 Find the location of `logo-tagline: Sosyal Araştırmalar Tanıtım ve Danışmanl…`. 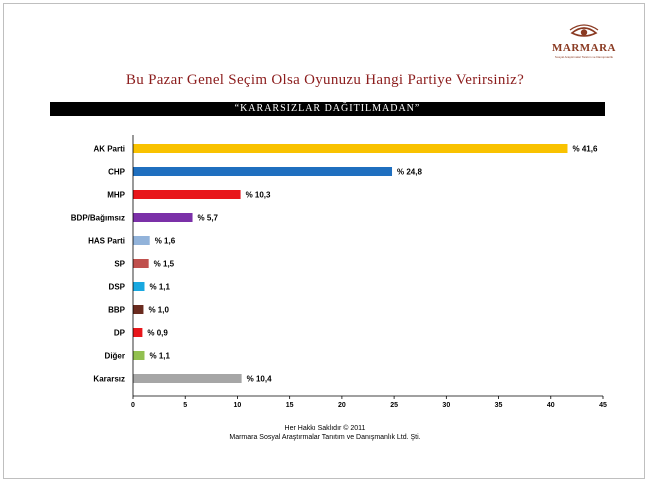

logo-tagline: Sosyal Araştırmalar Tanıtım ve Danışmanl… is located at coordinates (584, 57).